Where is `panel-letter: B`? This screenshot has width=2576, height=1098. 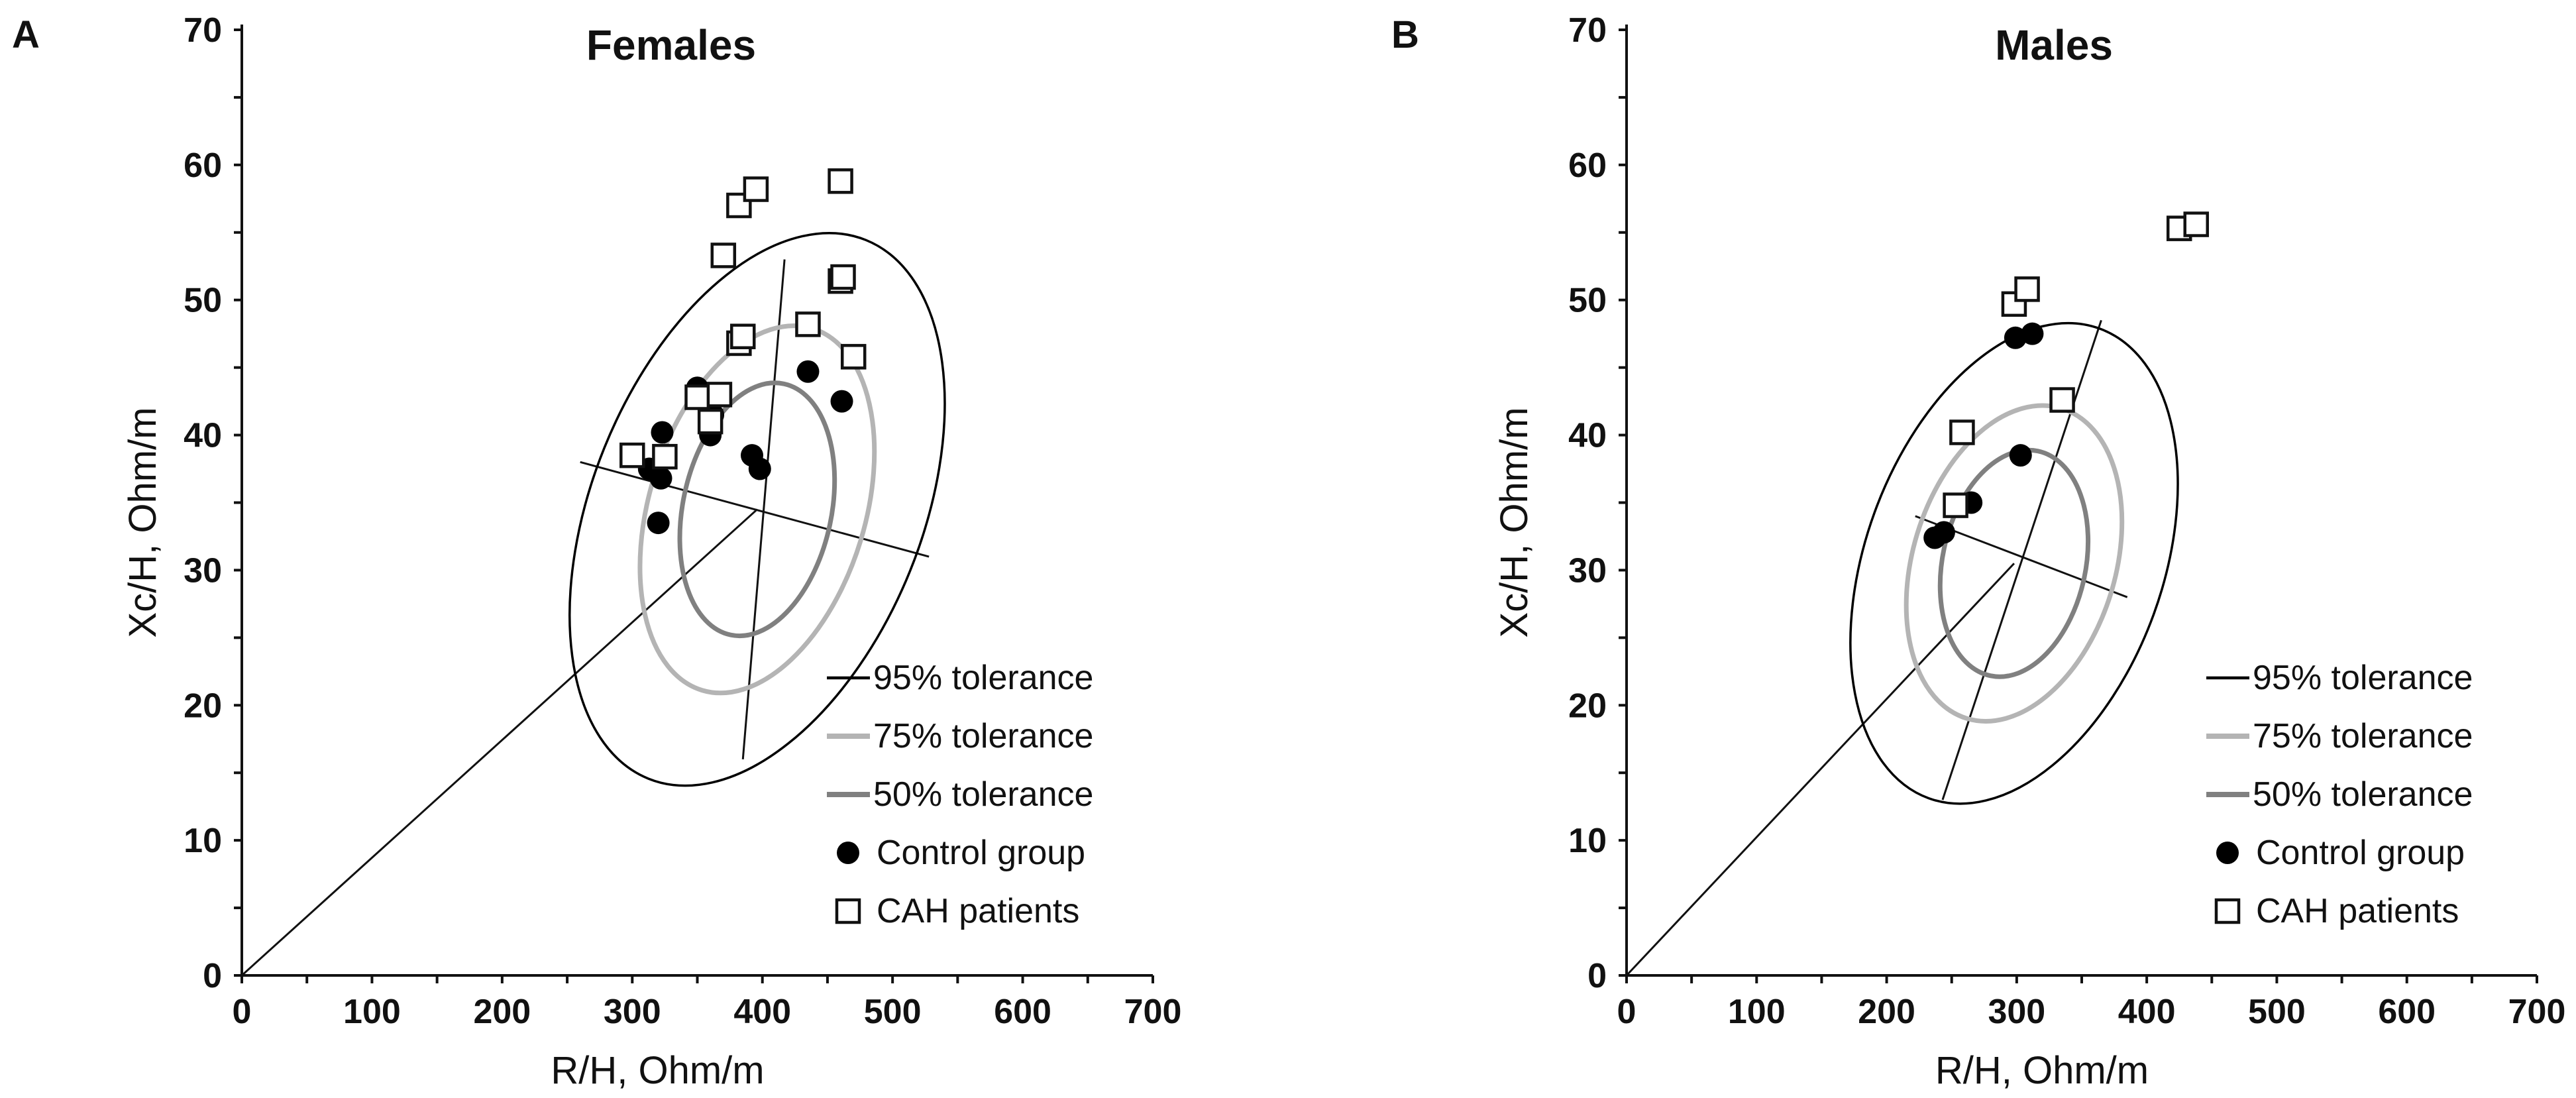 panel-letter: B is located at coordinates (1405, 34).